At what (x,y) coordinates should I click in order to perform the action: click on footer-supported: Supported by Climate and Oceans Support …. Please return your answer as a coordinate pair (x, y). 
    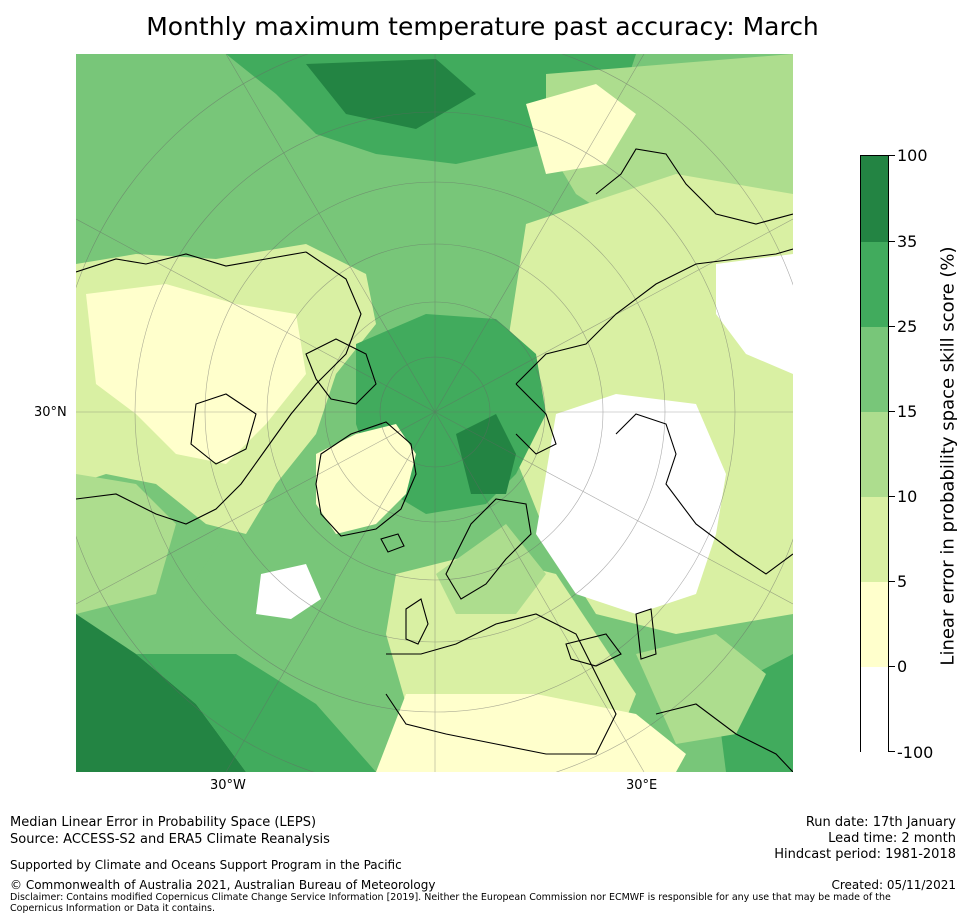
    Looking at the image, I should click on (206, 865).